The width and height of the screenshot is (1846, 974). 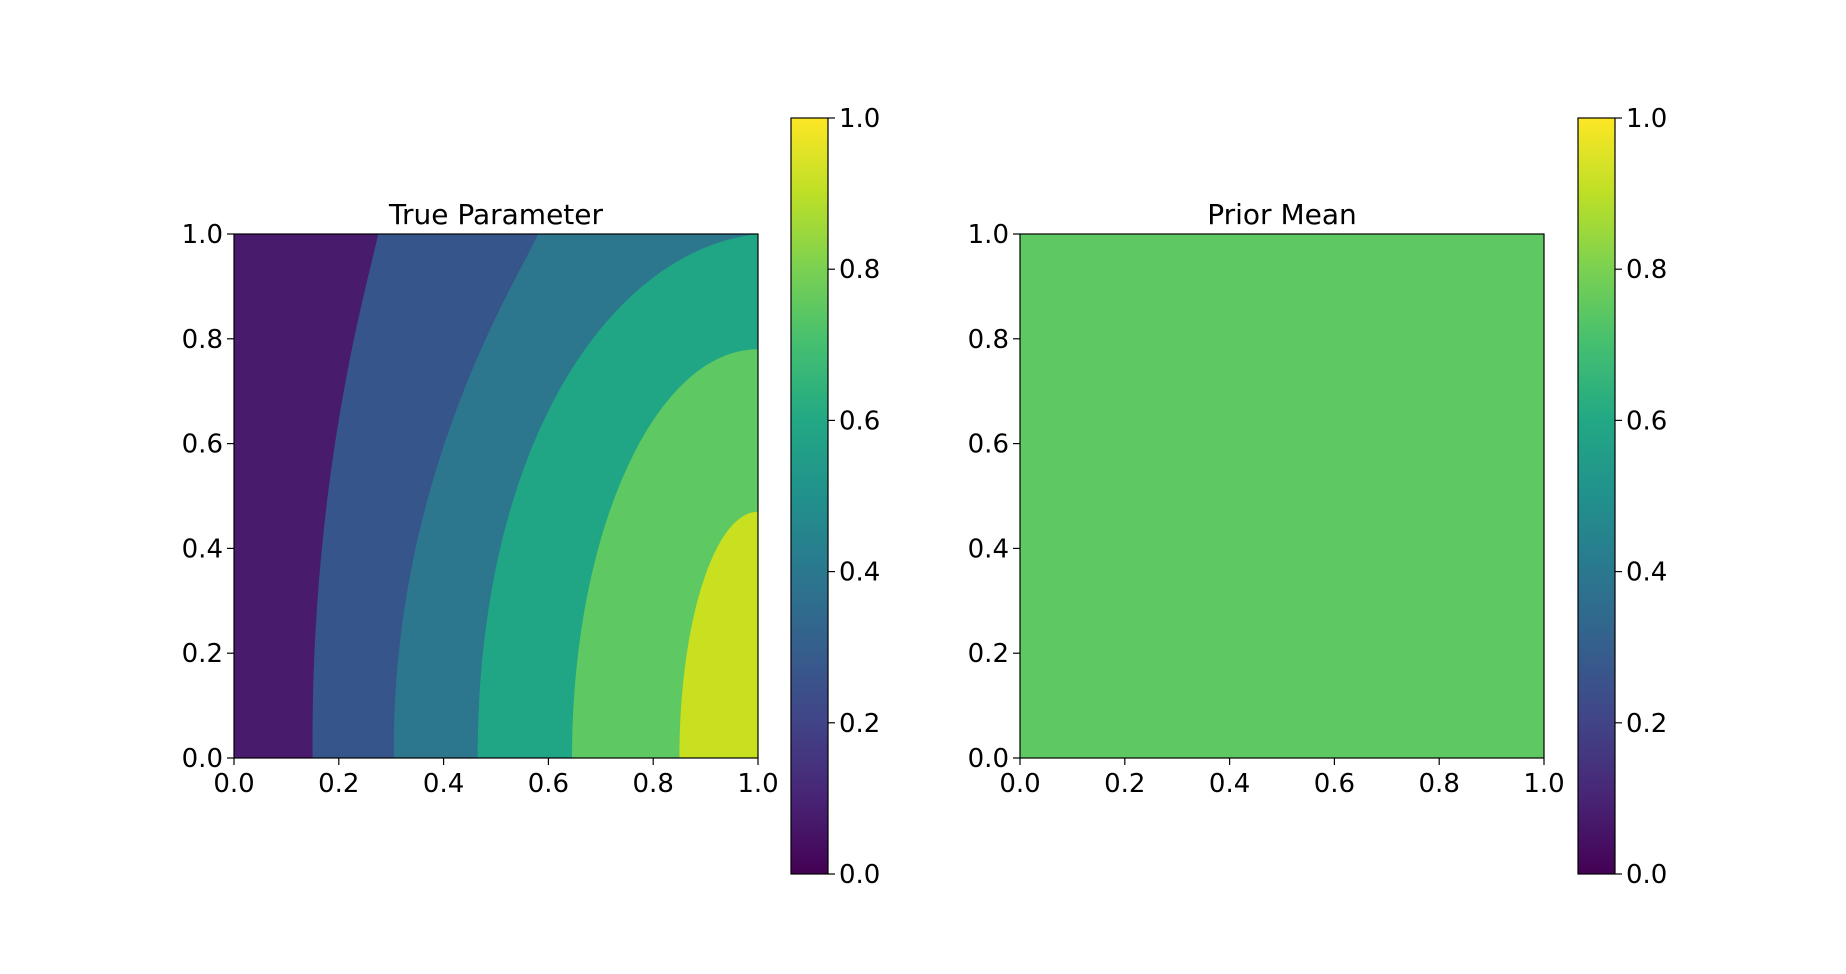 I want to click on colorbar-prior-mean: 0.0 0.2 0.4 0.6 0.8 1.0, so click(x=1622, y=497).